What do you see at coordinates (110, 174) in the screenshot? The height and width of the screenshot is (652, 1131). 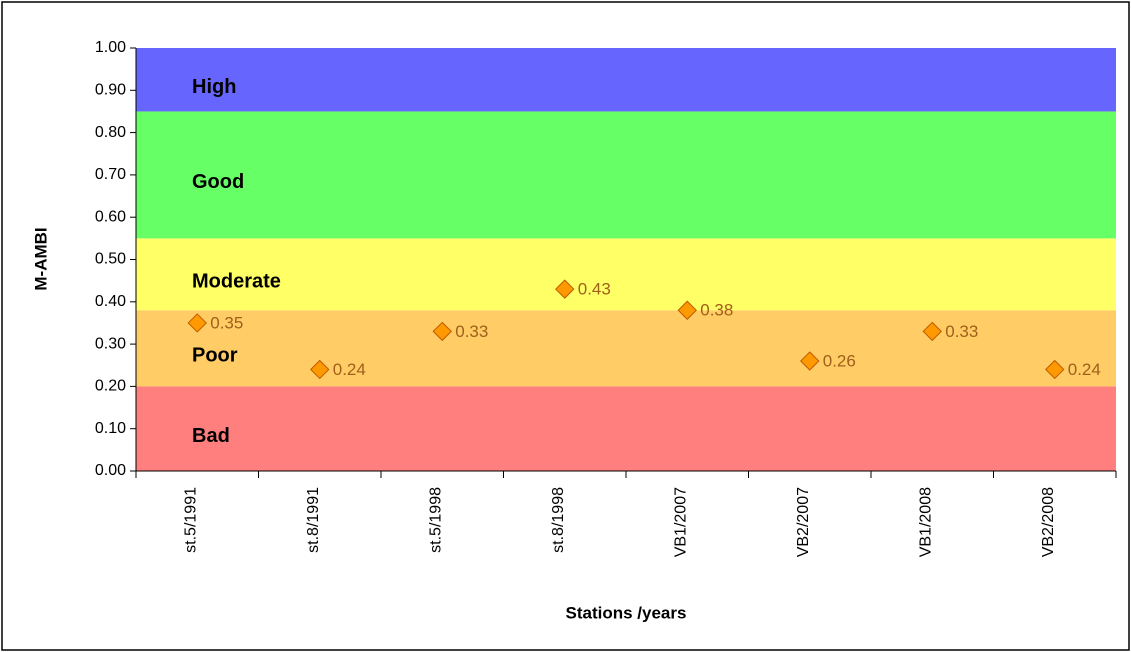 I see `y-tick-label: 0.70` at bounding box center [110, 174].